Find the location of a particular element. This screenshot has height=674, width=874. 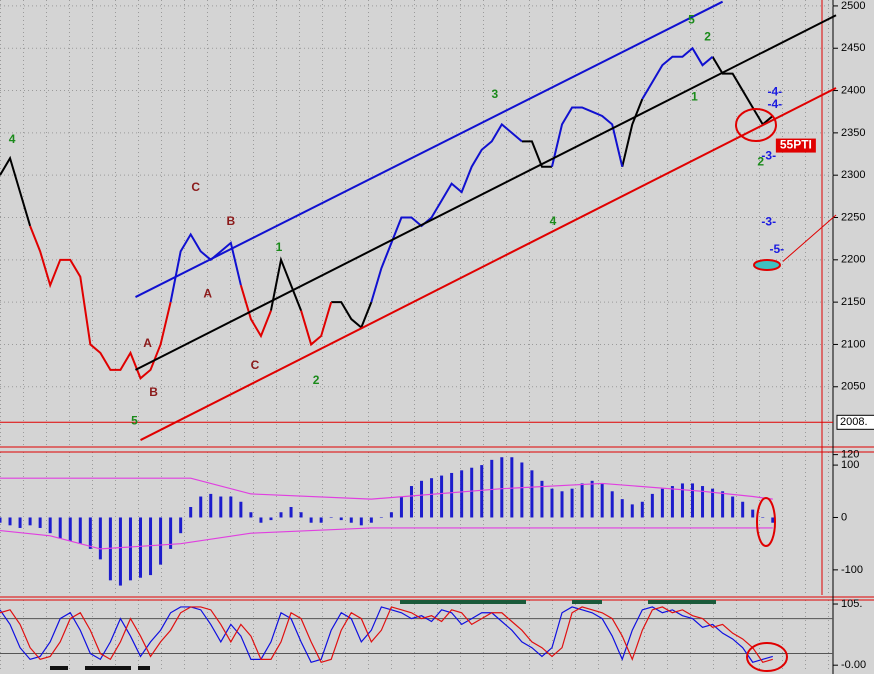

price-line is located at coordinates (386, 634).